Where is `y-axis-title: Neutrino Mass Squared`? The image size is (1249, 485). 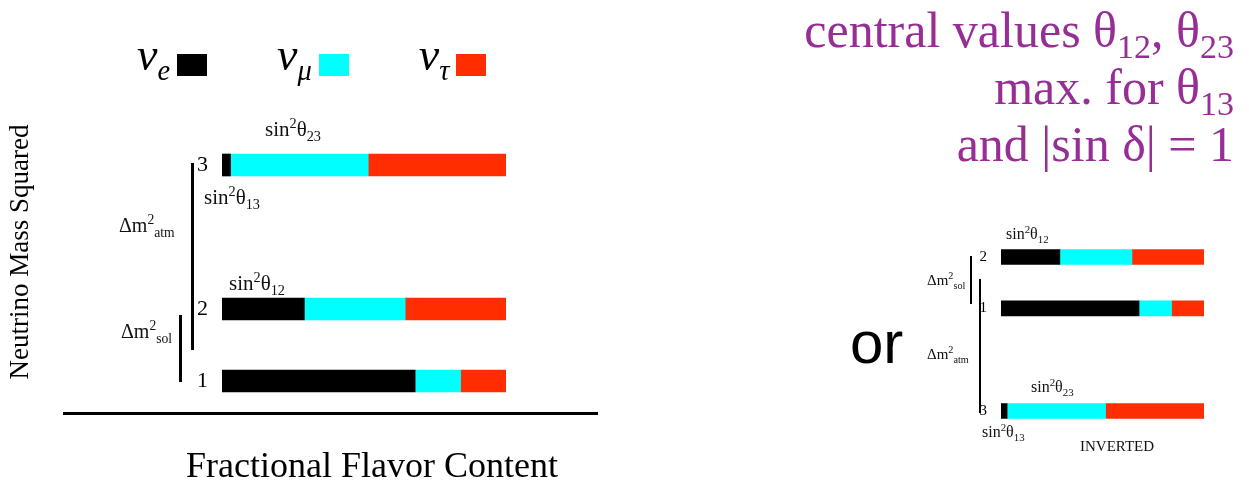
y-axis-title: Neutrino Mass Squared is located at coordinates (20, 252).